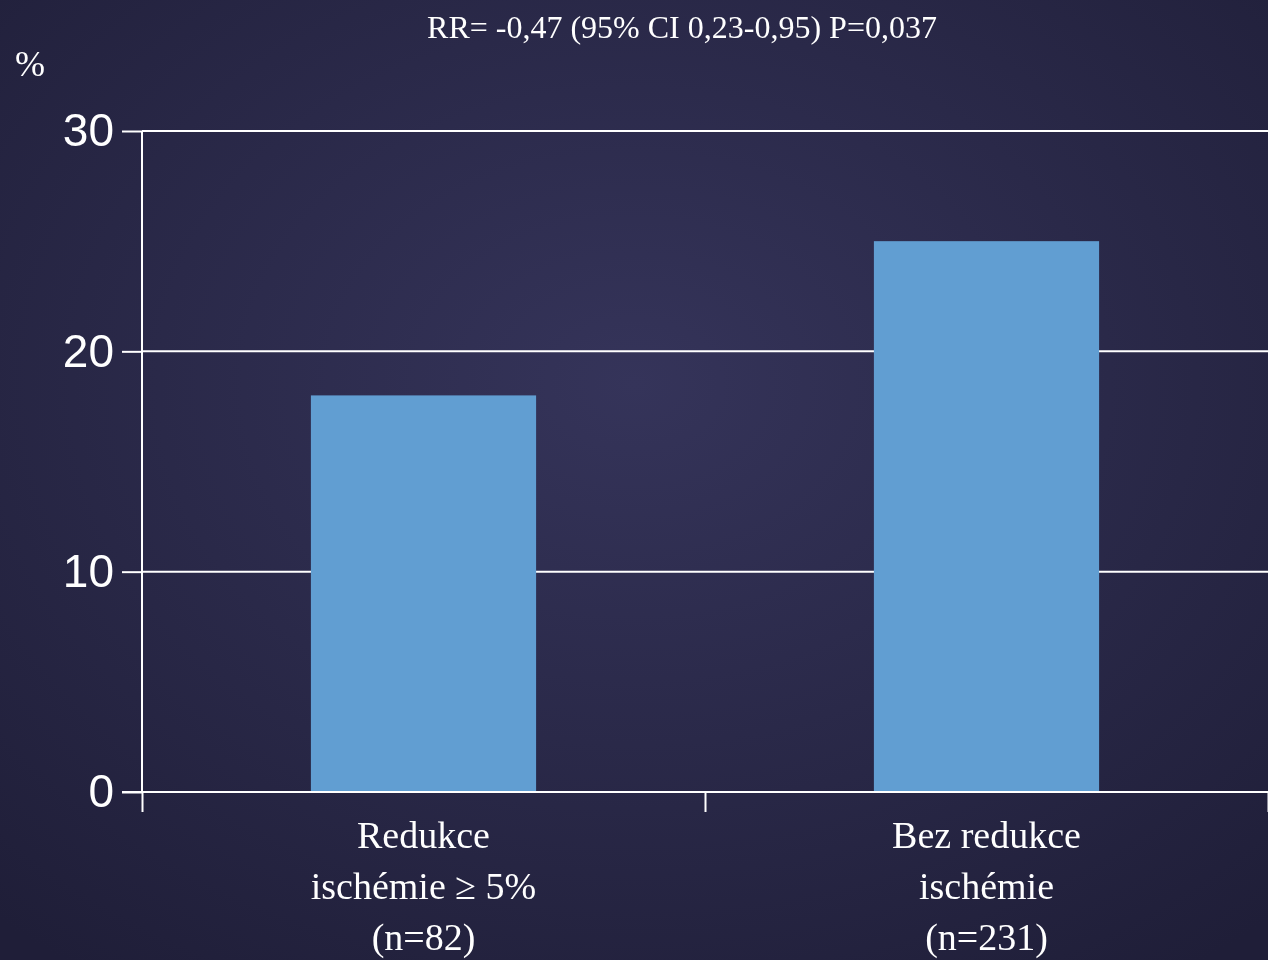 The height and width of the screenshot is (960, 1268). What do you see at coordinates (986, 886) in the screenshot?
I see `x-tick-label: Bez redukce ischémie (n=231)` at bounding box center [986, 886].